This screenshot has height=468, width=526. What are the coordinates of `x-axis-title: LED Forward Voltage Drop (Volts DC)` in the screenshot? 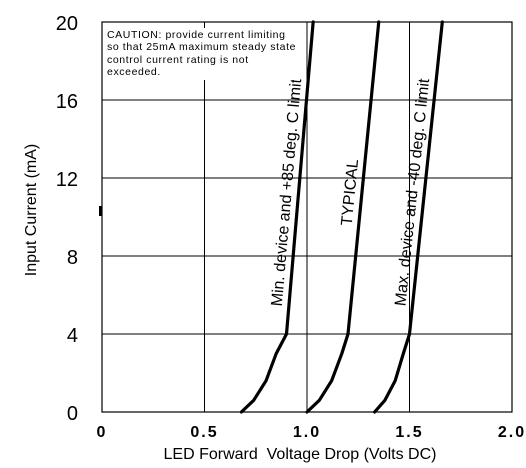 It's located at (300, 454).